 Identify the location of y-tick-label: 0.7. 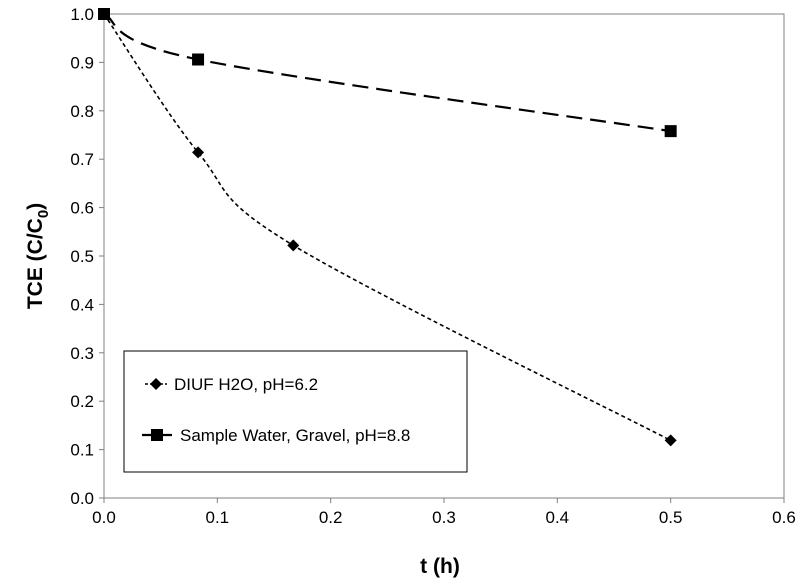
(82, 159).